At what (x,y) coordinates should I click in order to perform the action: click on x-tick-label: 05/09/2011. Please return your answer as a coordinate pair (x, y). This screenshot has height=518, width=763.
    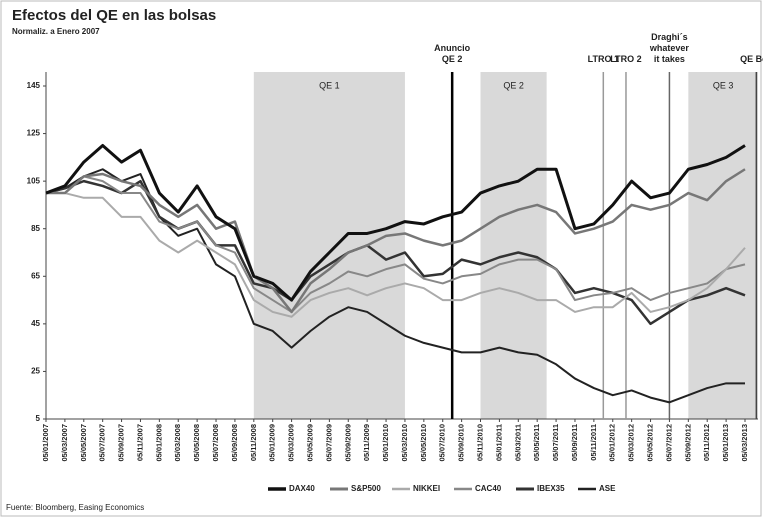
    Looking at the image, I should click on (574, 442).